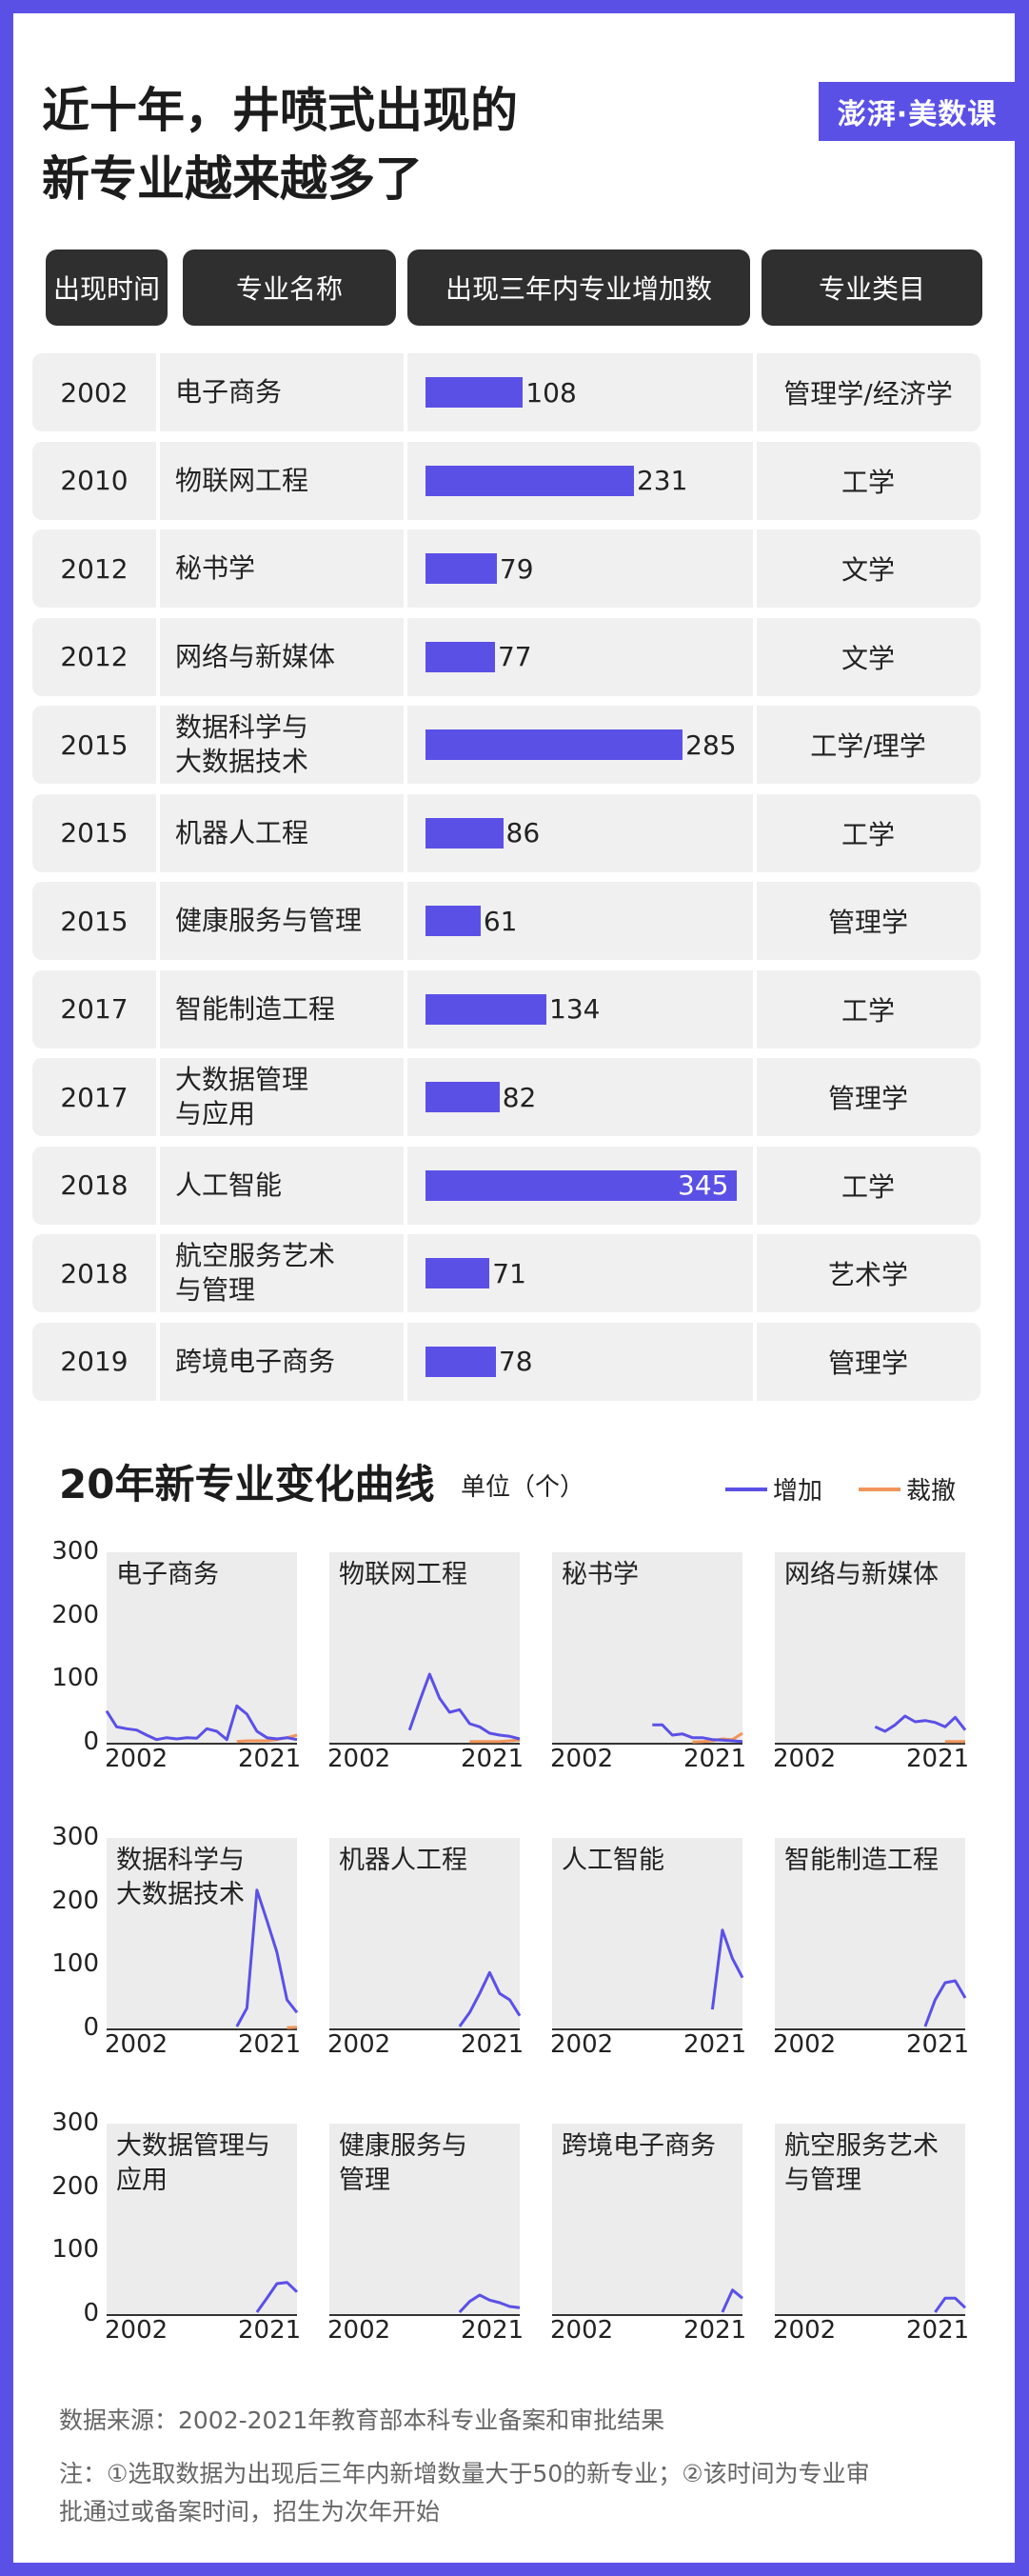 The height and width of the screenshot is (2576, 1029). Describe the element at coordinates (167, 1574) in the screenshot. I see `panel-title: 电子商务` at that location.